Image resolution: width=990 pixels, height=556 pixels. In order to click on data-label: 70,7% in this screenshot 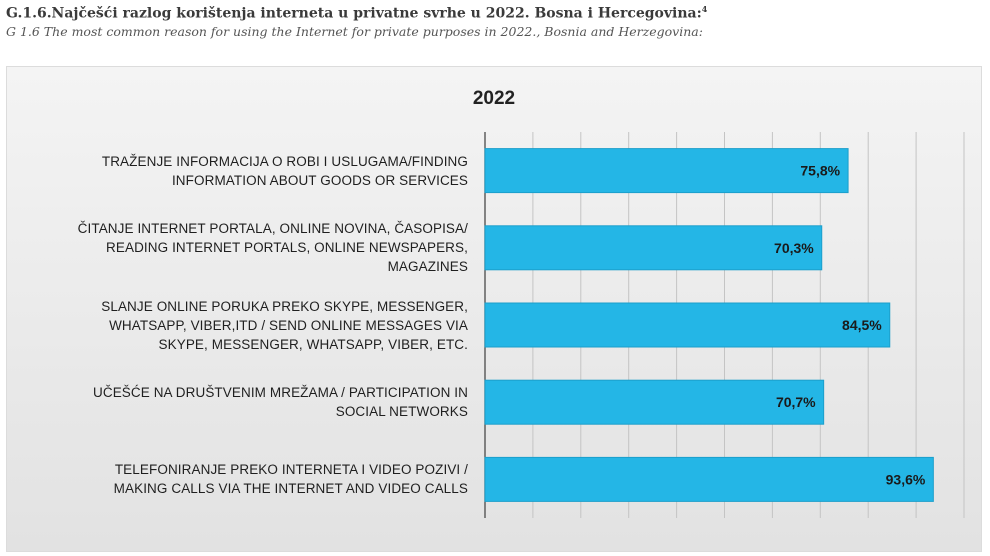, I will do `click(796, 402)`.